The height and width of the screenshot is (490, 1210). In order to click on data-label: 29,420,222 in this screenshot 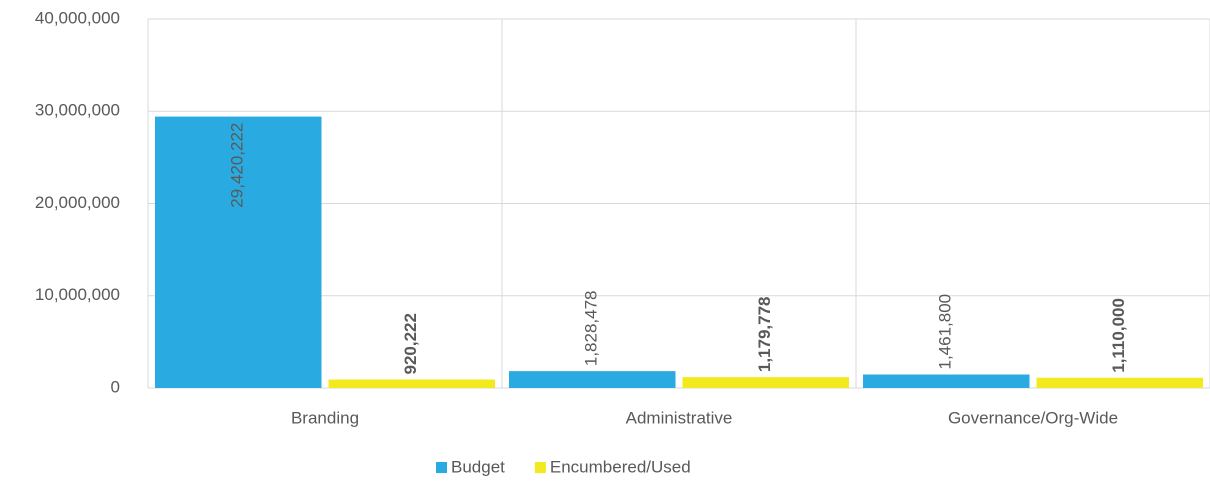, I will do `click(237, 165)`.